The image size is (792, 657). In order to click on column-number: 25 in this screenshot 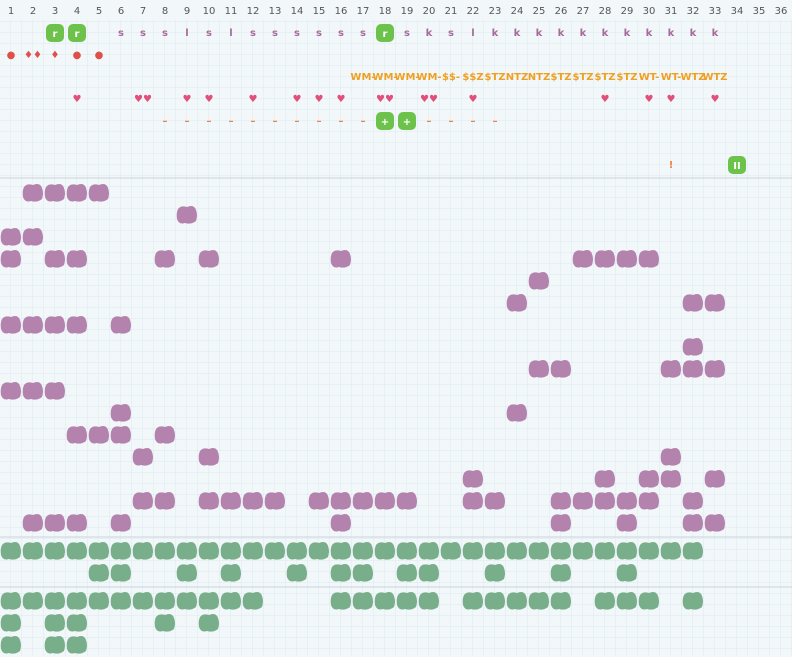, I will do `click(539, 11)`.